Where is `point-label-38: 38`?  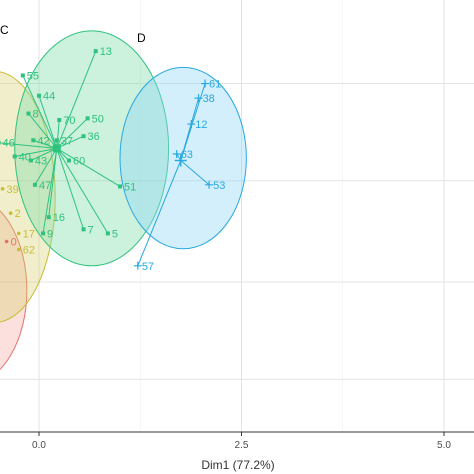 point-label-38: 38 is located at coordinates (209, 99).